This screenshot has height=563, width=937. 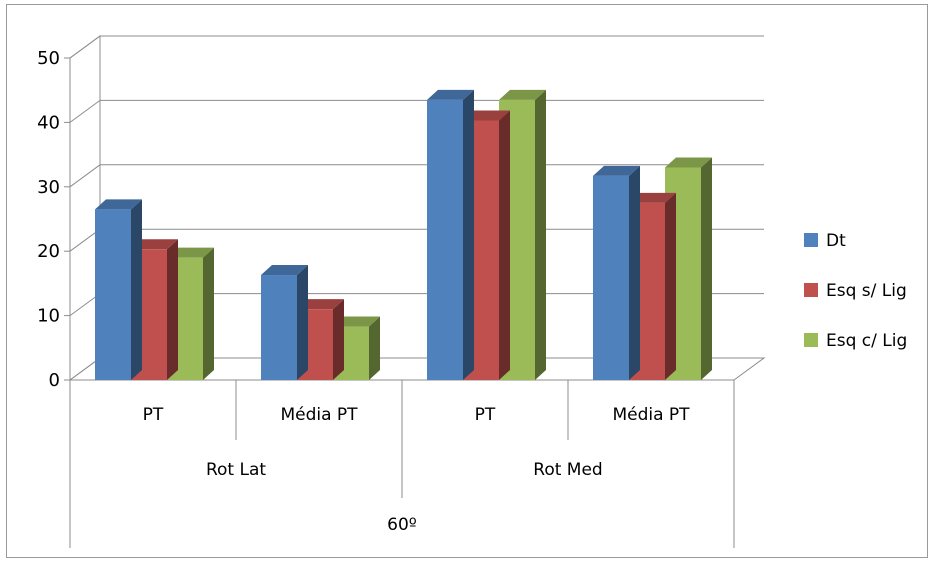 What do you see at coordinates (48, 219) in the screenshot?
I see `y-tick-labels: 0 10 20 30 40 50` at bounding box center [48, 219].